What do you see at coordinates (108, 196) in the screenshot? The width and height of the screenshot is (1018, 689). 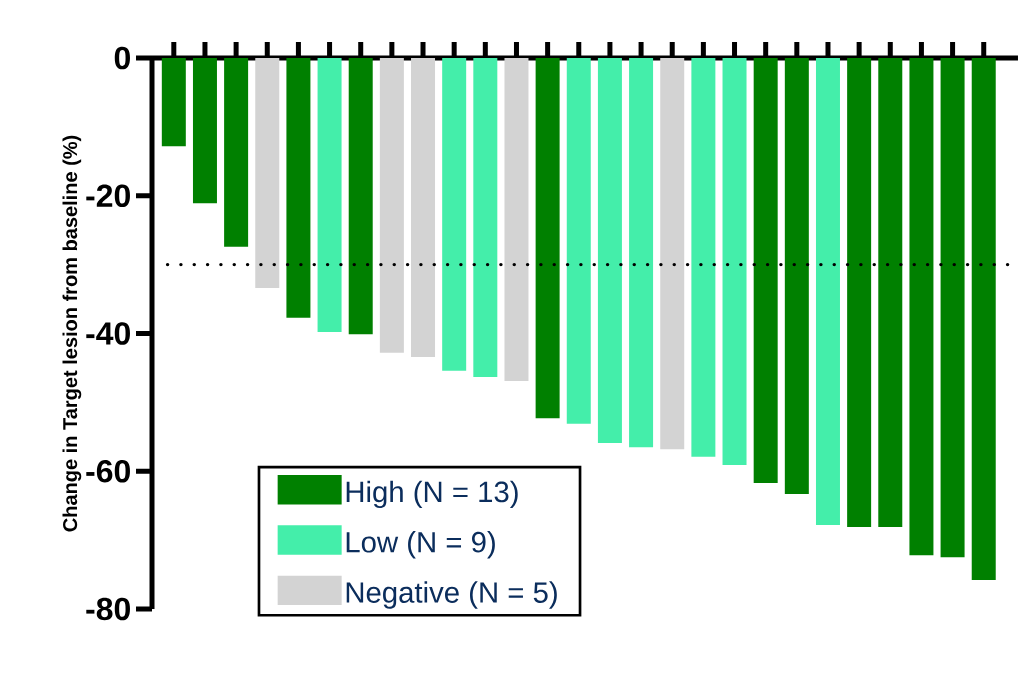 I see `y-tick-label: -20` at bounding box center [108, 196].